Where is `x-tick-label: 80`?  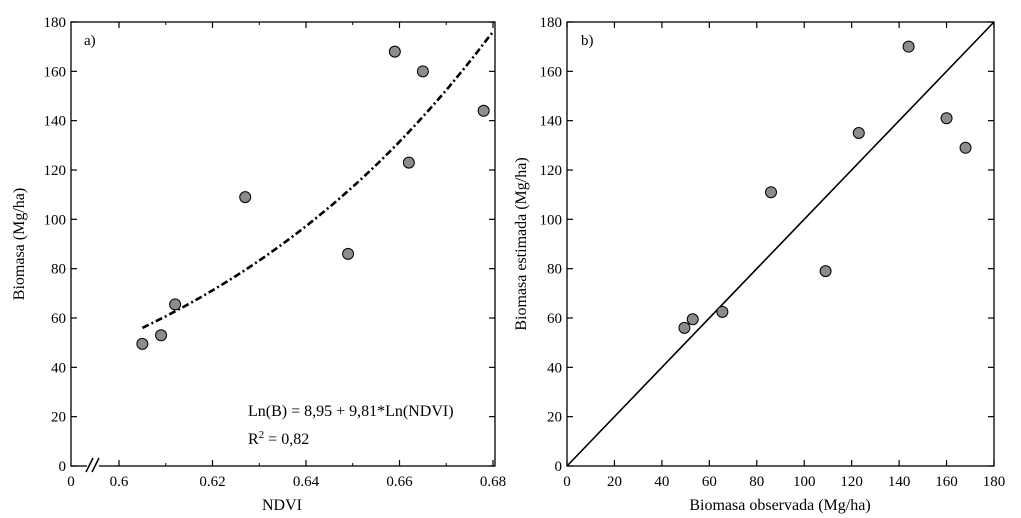
x-tick-label: 80 is located at coordinates (756, 482).